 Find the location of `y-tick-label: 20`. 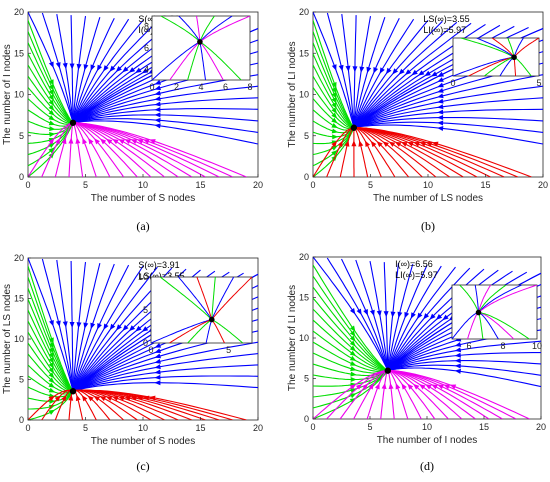

y-tick-label: 20 is located at coordinates (19, 258).